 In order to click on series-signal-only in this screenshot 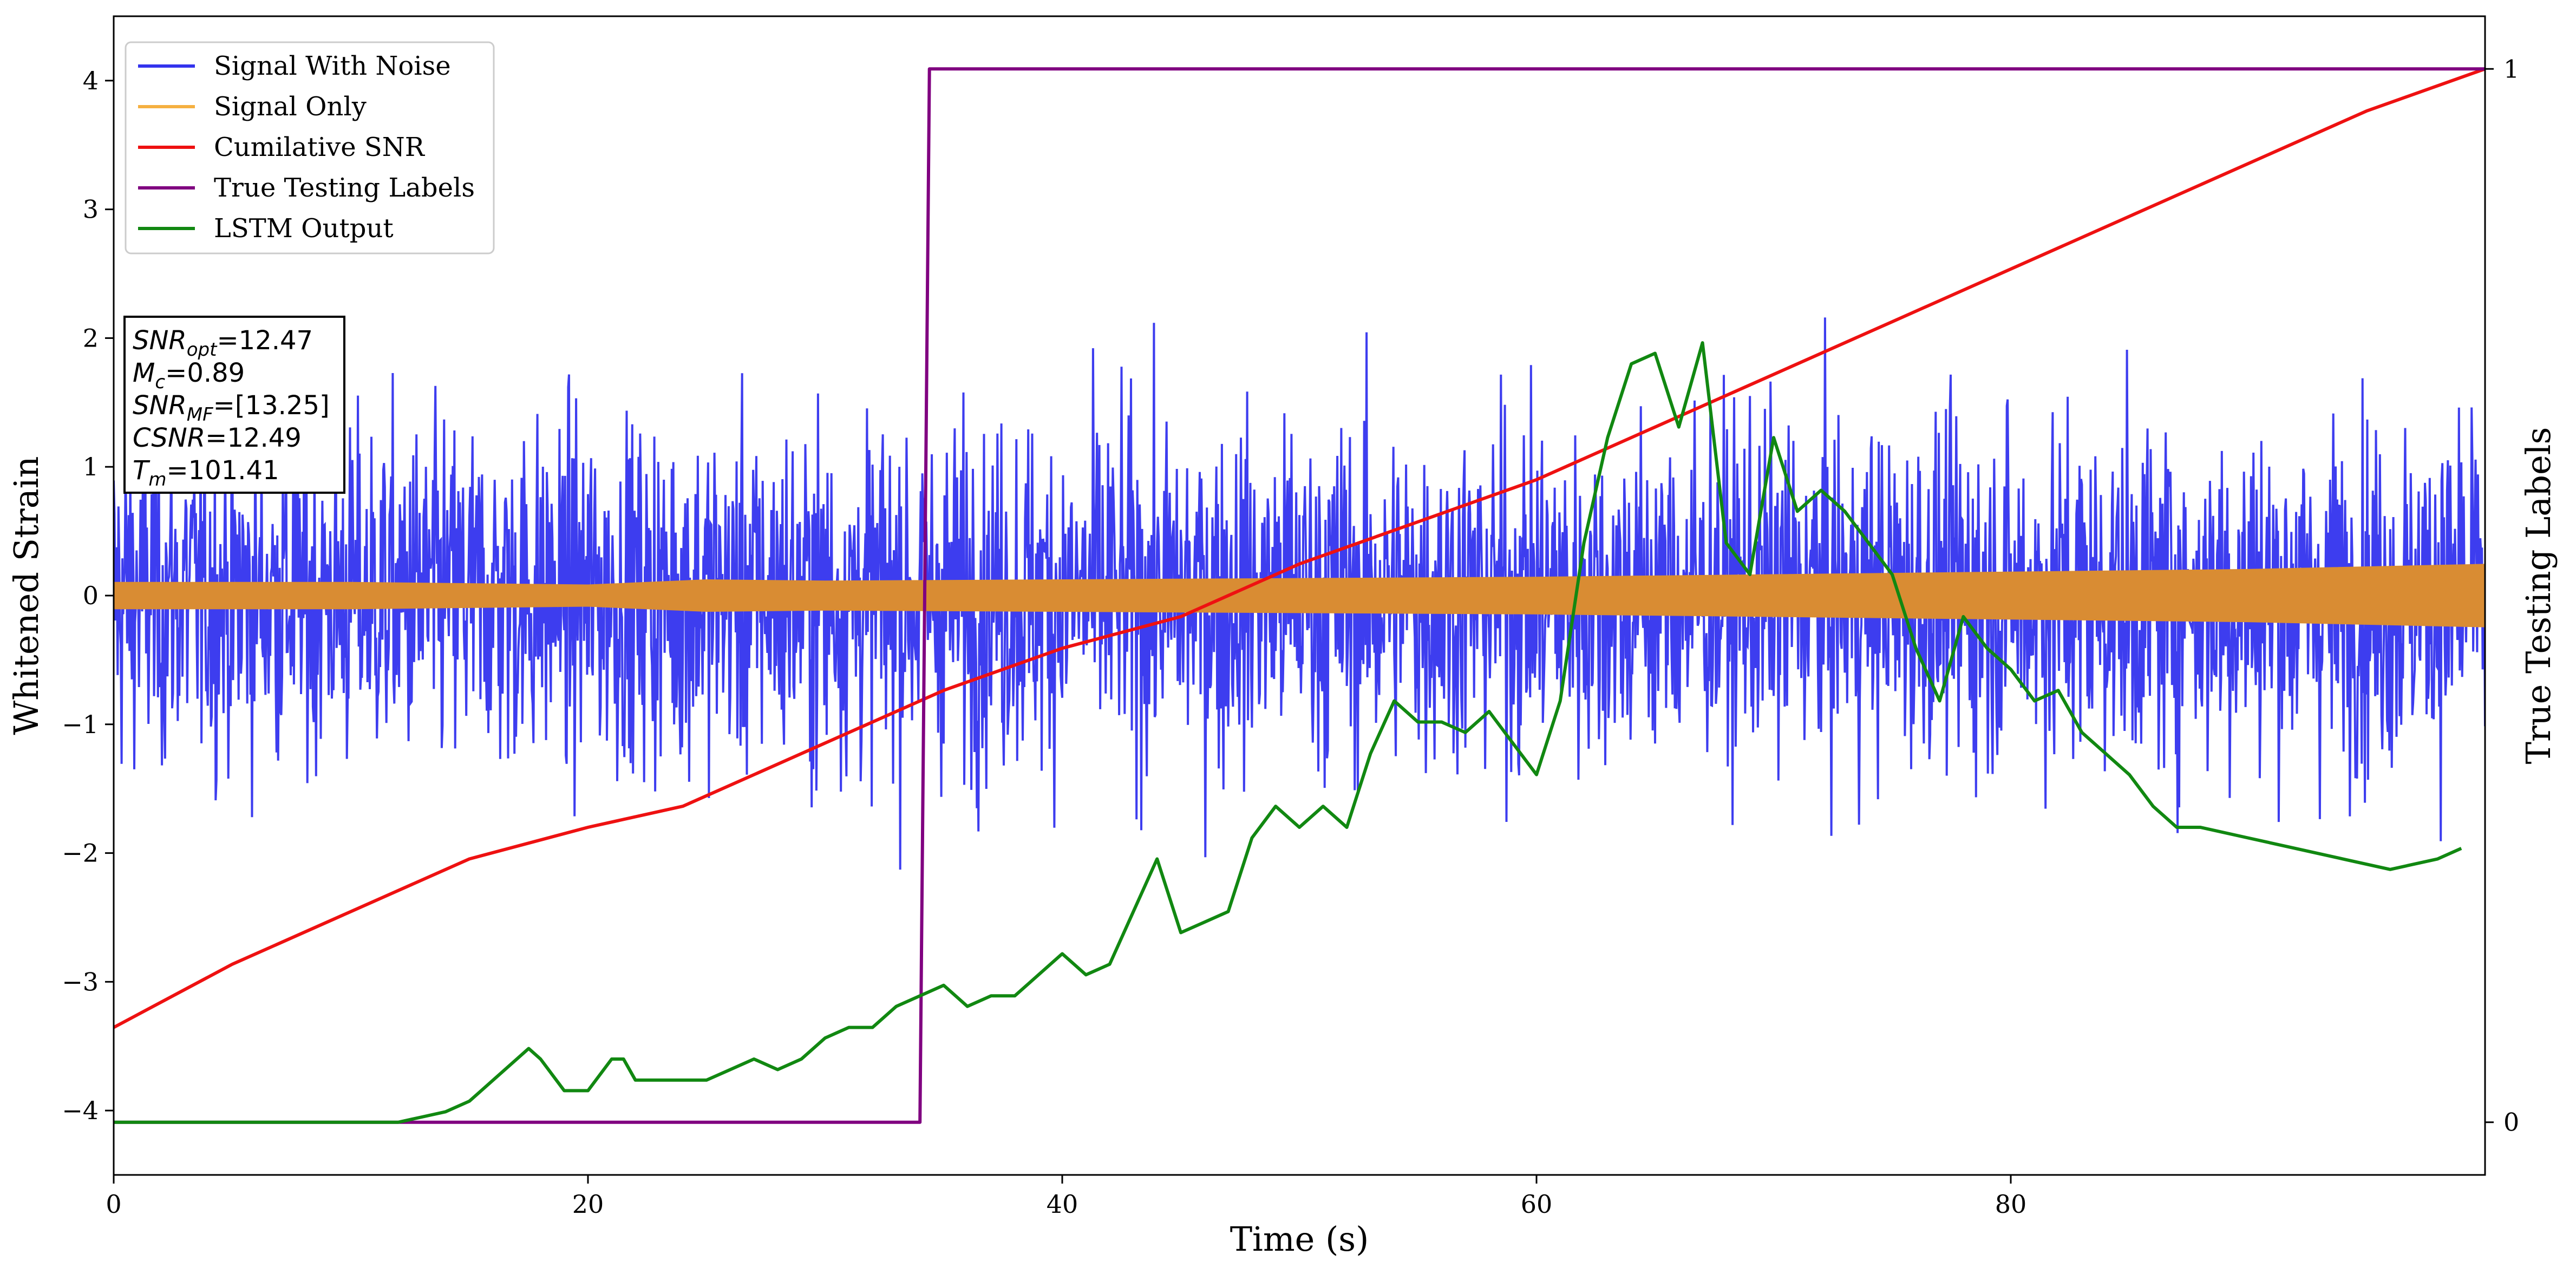, I will do `click(1300, 596)`.